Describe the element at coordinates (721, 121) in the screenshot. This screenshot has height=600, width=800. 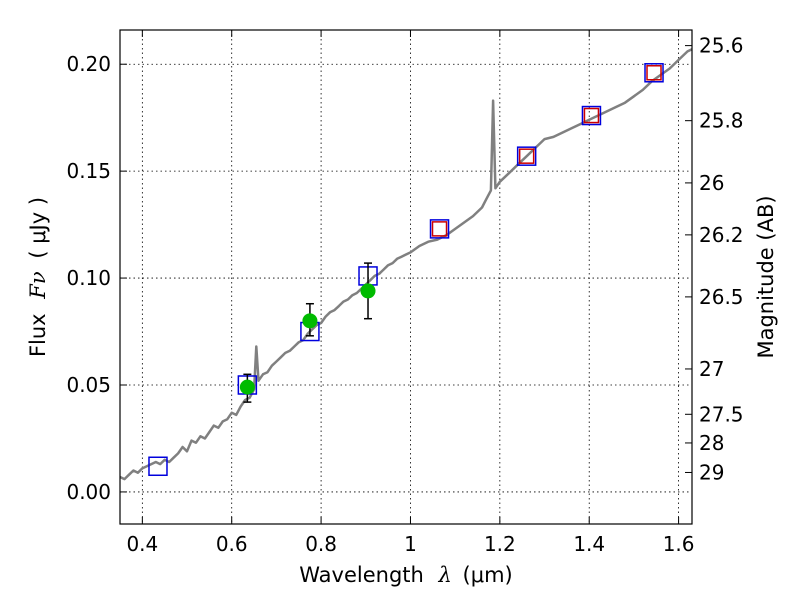
I see `y2-tick-label: 25.8` at that location.